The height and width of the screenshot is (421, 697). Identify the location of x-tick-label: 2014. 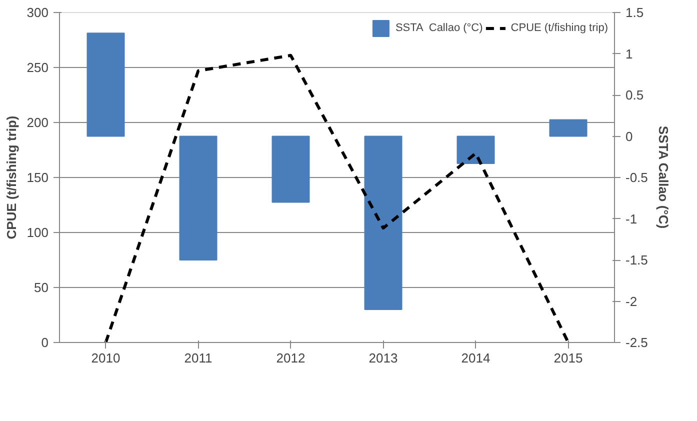
(475, 358).